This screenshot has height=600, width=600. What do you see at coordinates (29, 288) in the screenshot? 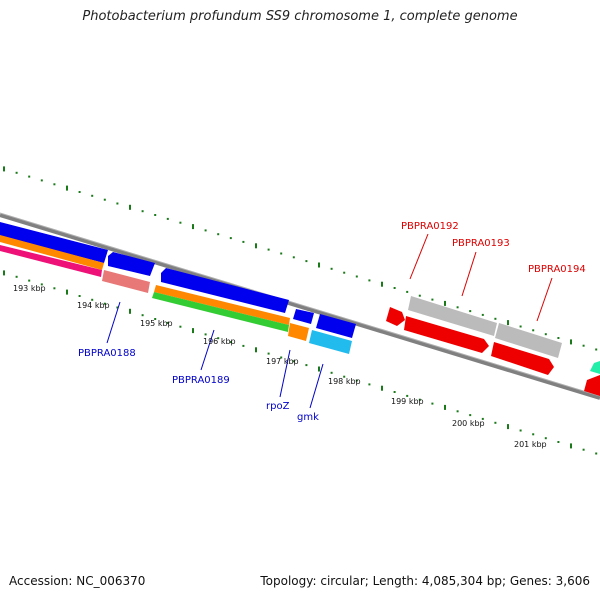
I see `scale-label-193: 193 kbp` at bounding box center [29, 288].